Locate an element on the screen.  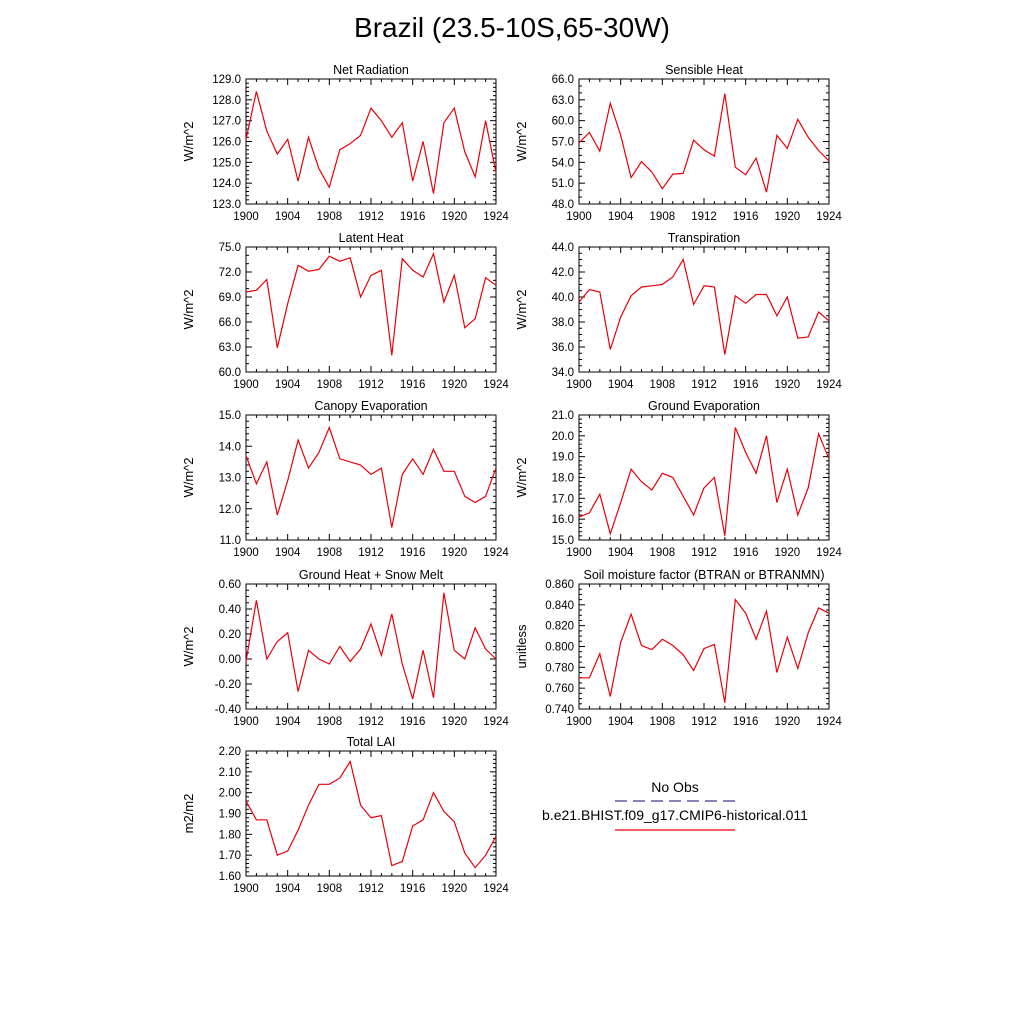
y-tick-label: 44.0 is located at coordinates (563, 248).